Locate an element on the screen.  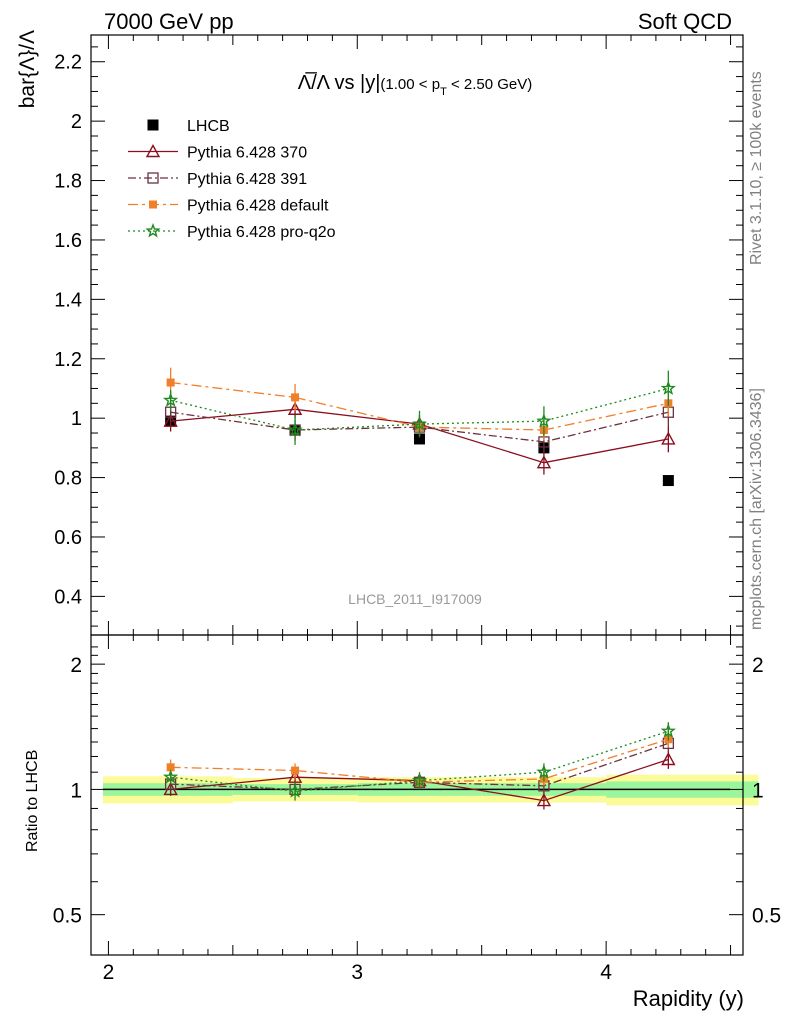
rivet-label: Rivet 3.1.10, ≥ 100k events is located at coordinates (756, 168).